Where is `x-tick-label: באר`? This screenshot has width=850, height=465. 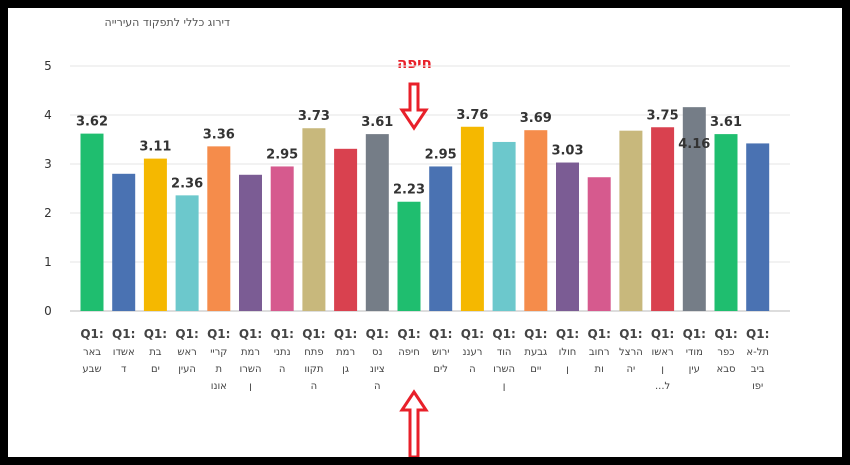
x-tick-label: באר is located at coordinates (92, 352).